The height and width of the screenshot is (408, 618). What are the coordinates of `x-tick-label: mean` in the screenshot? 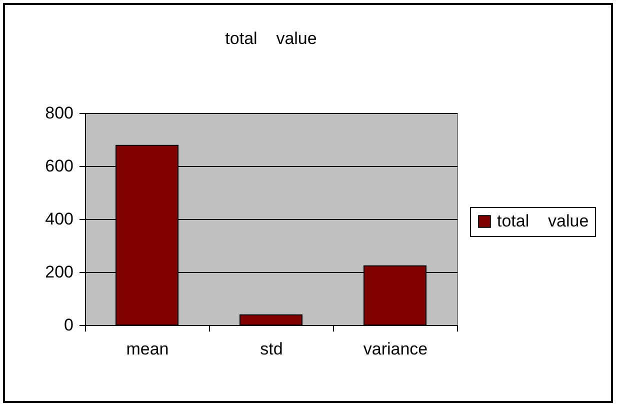 It's located at (147, 349).